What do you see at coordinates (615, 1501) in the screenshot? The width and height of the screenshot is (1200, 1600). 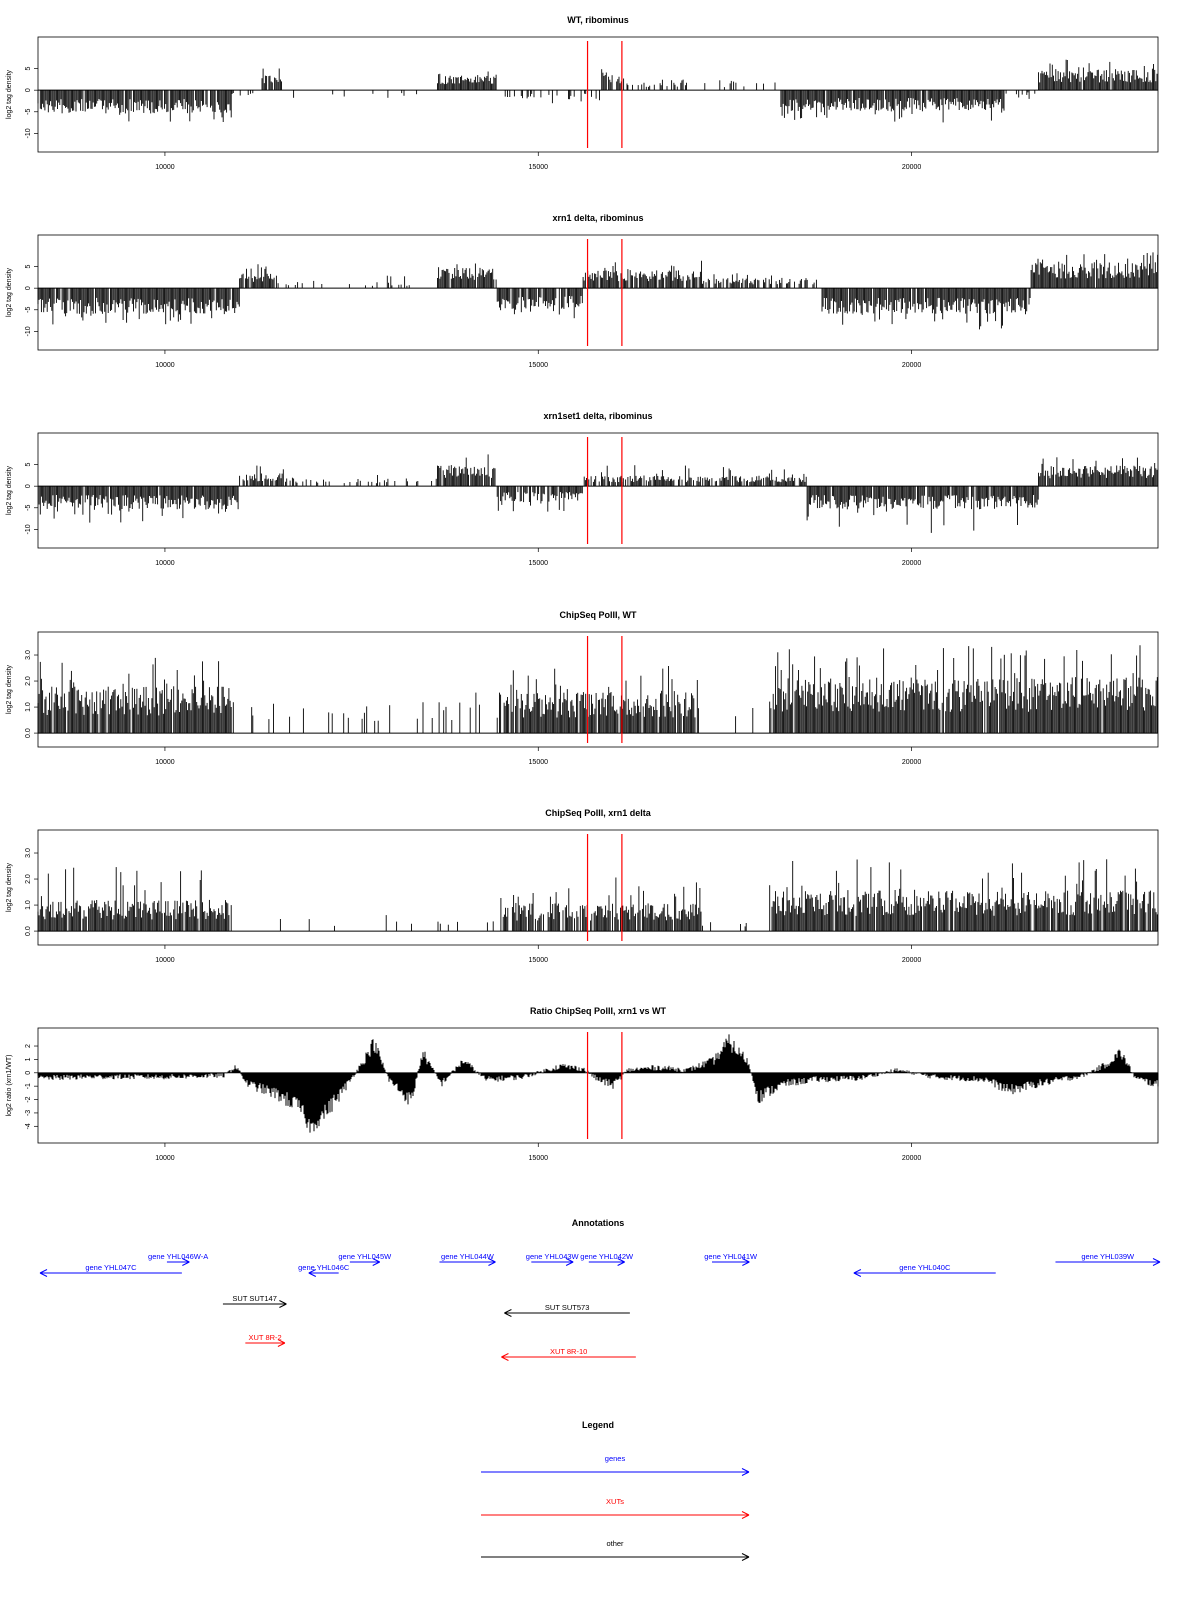 I see `legend-item-label: XUTs` at bounding box center [615, 1501].